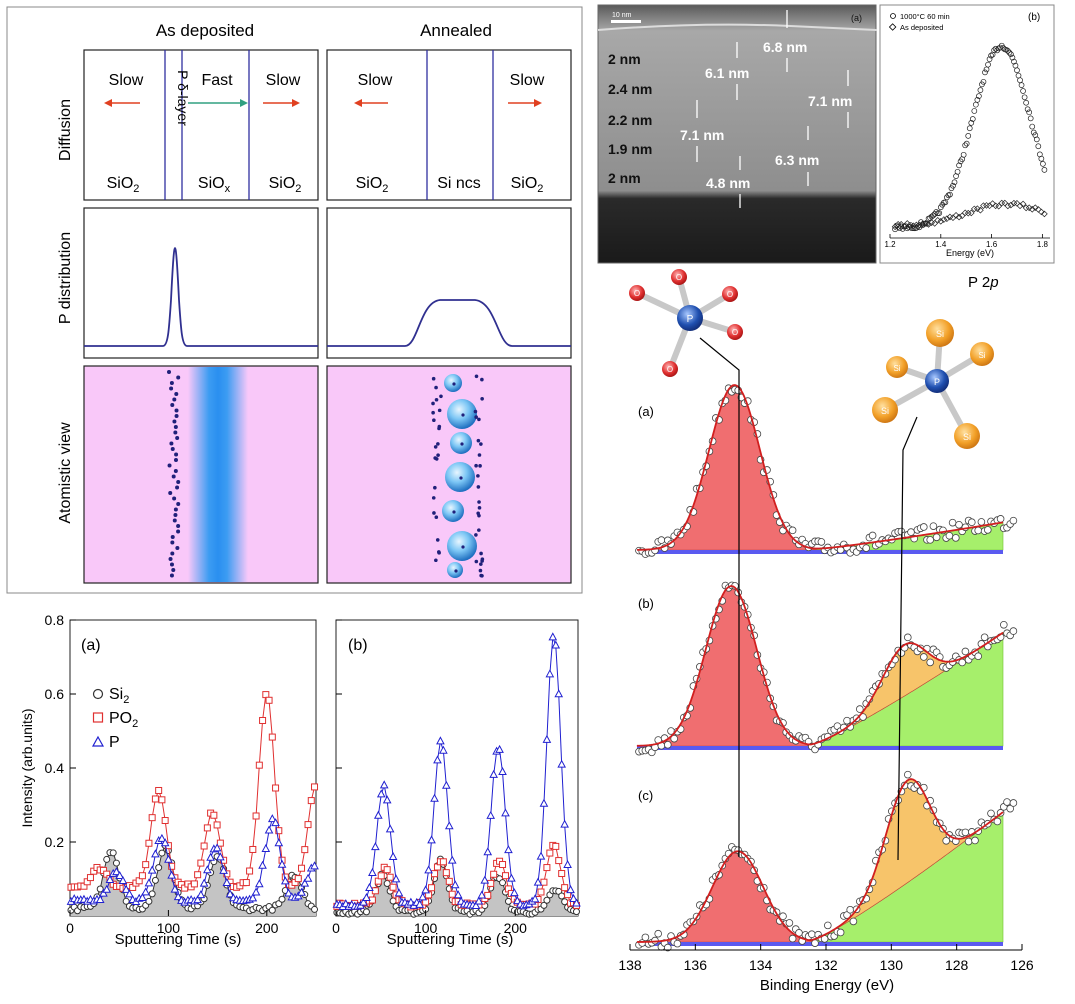  What do you see at coordinates (449, 323) in the screenshot?
I see `pdist-curve-broad` at bounding box center [449, 323].